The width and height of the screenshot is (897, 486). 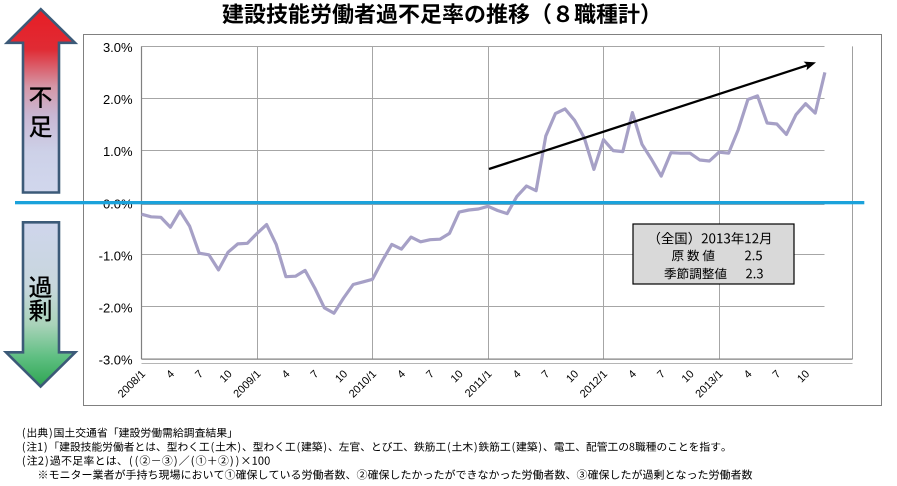 What do you see at coordinates (116, 255) in the screenshot?
I see `svg-text: -1.0%` at bounding box center [116, 255].